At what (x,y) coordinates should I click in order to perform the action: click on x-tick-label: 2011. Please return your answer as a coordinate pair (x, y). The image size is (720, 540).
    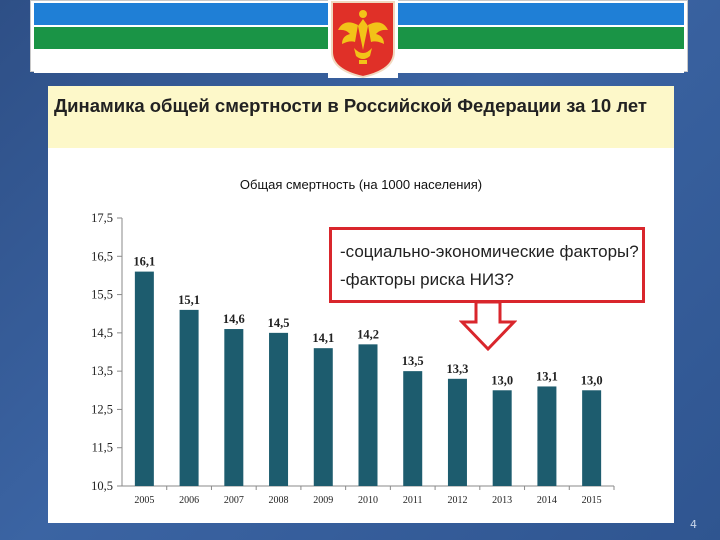
    Looking at the image, I should click on (413, 500).